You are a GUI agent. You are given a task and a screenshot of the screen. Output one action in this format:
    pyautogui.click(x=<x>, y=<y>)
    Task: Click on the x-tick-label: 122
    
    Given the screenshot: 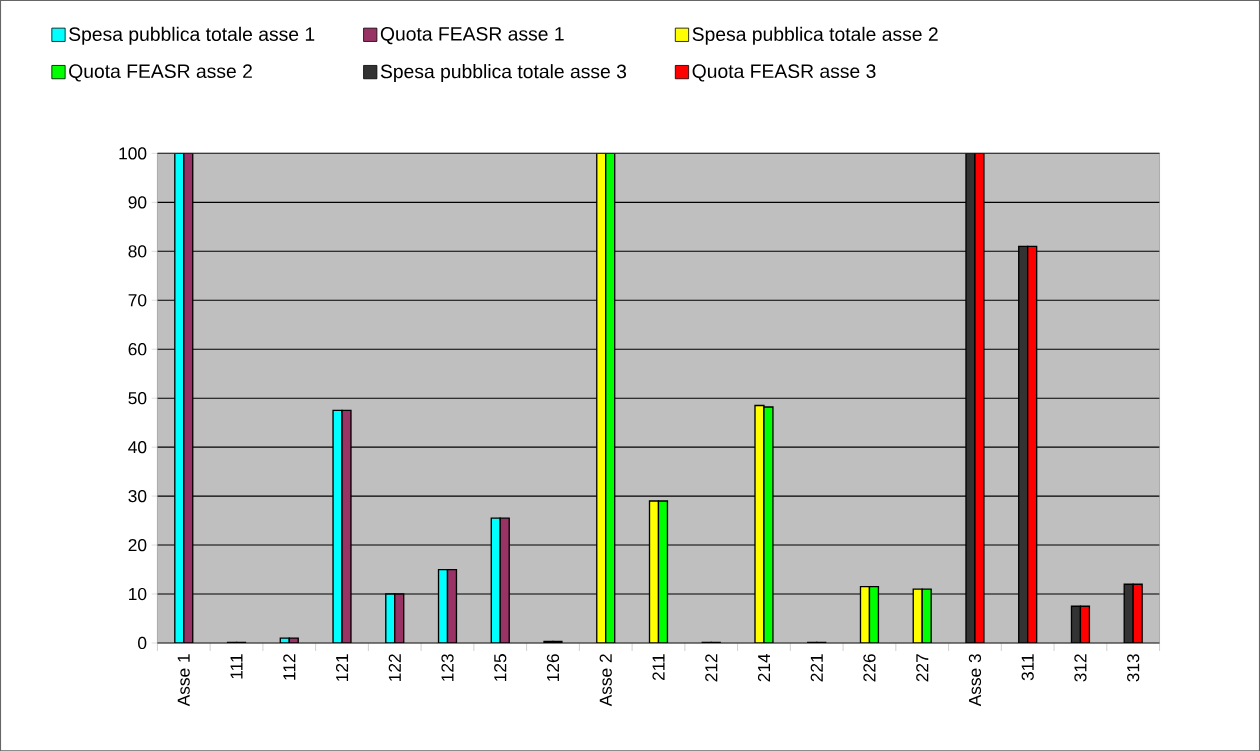 What is the action you would take?
    pyautogui.click(x=394, y=667)
    